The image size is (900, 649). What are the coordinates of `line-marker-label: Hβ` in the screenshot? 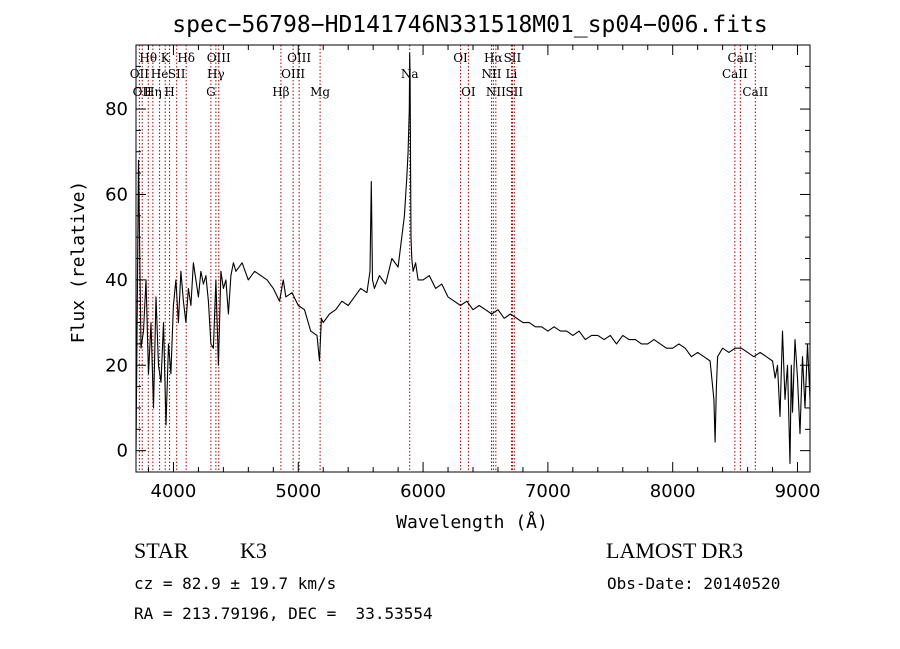 It's located at (280, 92).